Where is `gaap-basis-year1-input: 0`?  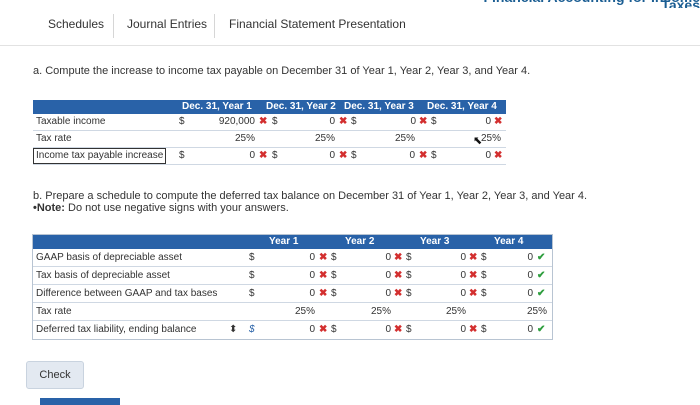
gaap-basis-year1-input: 0 is located at coordinates (312, 257).